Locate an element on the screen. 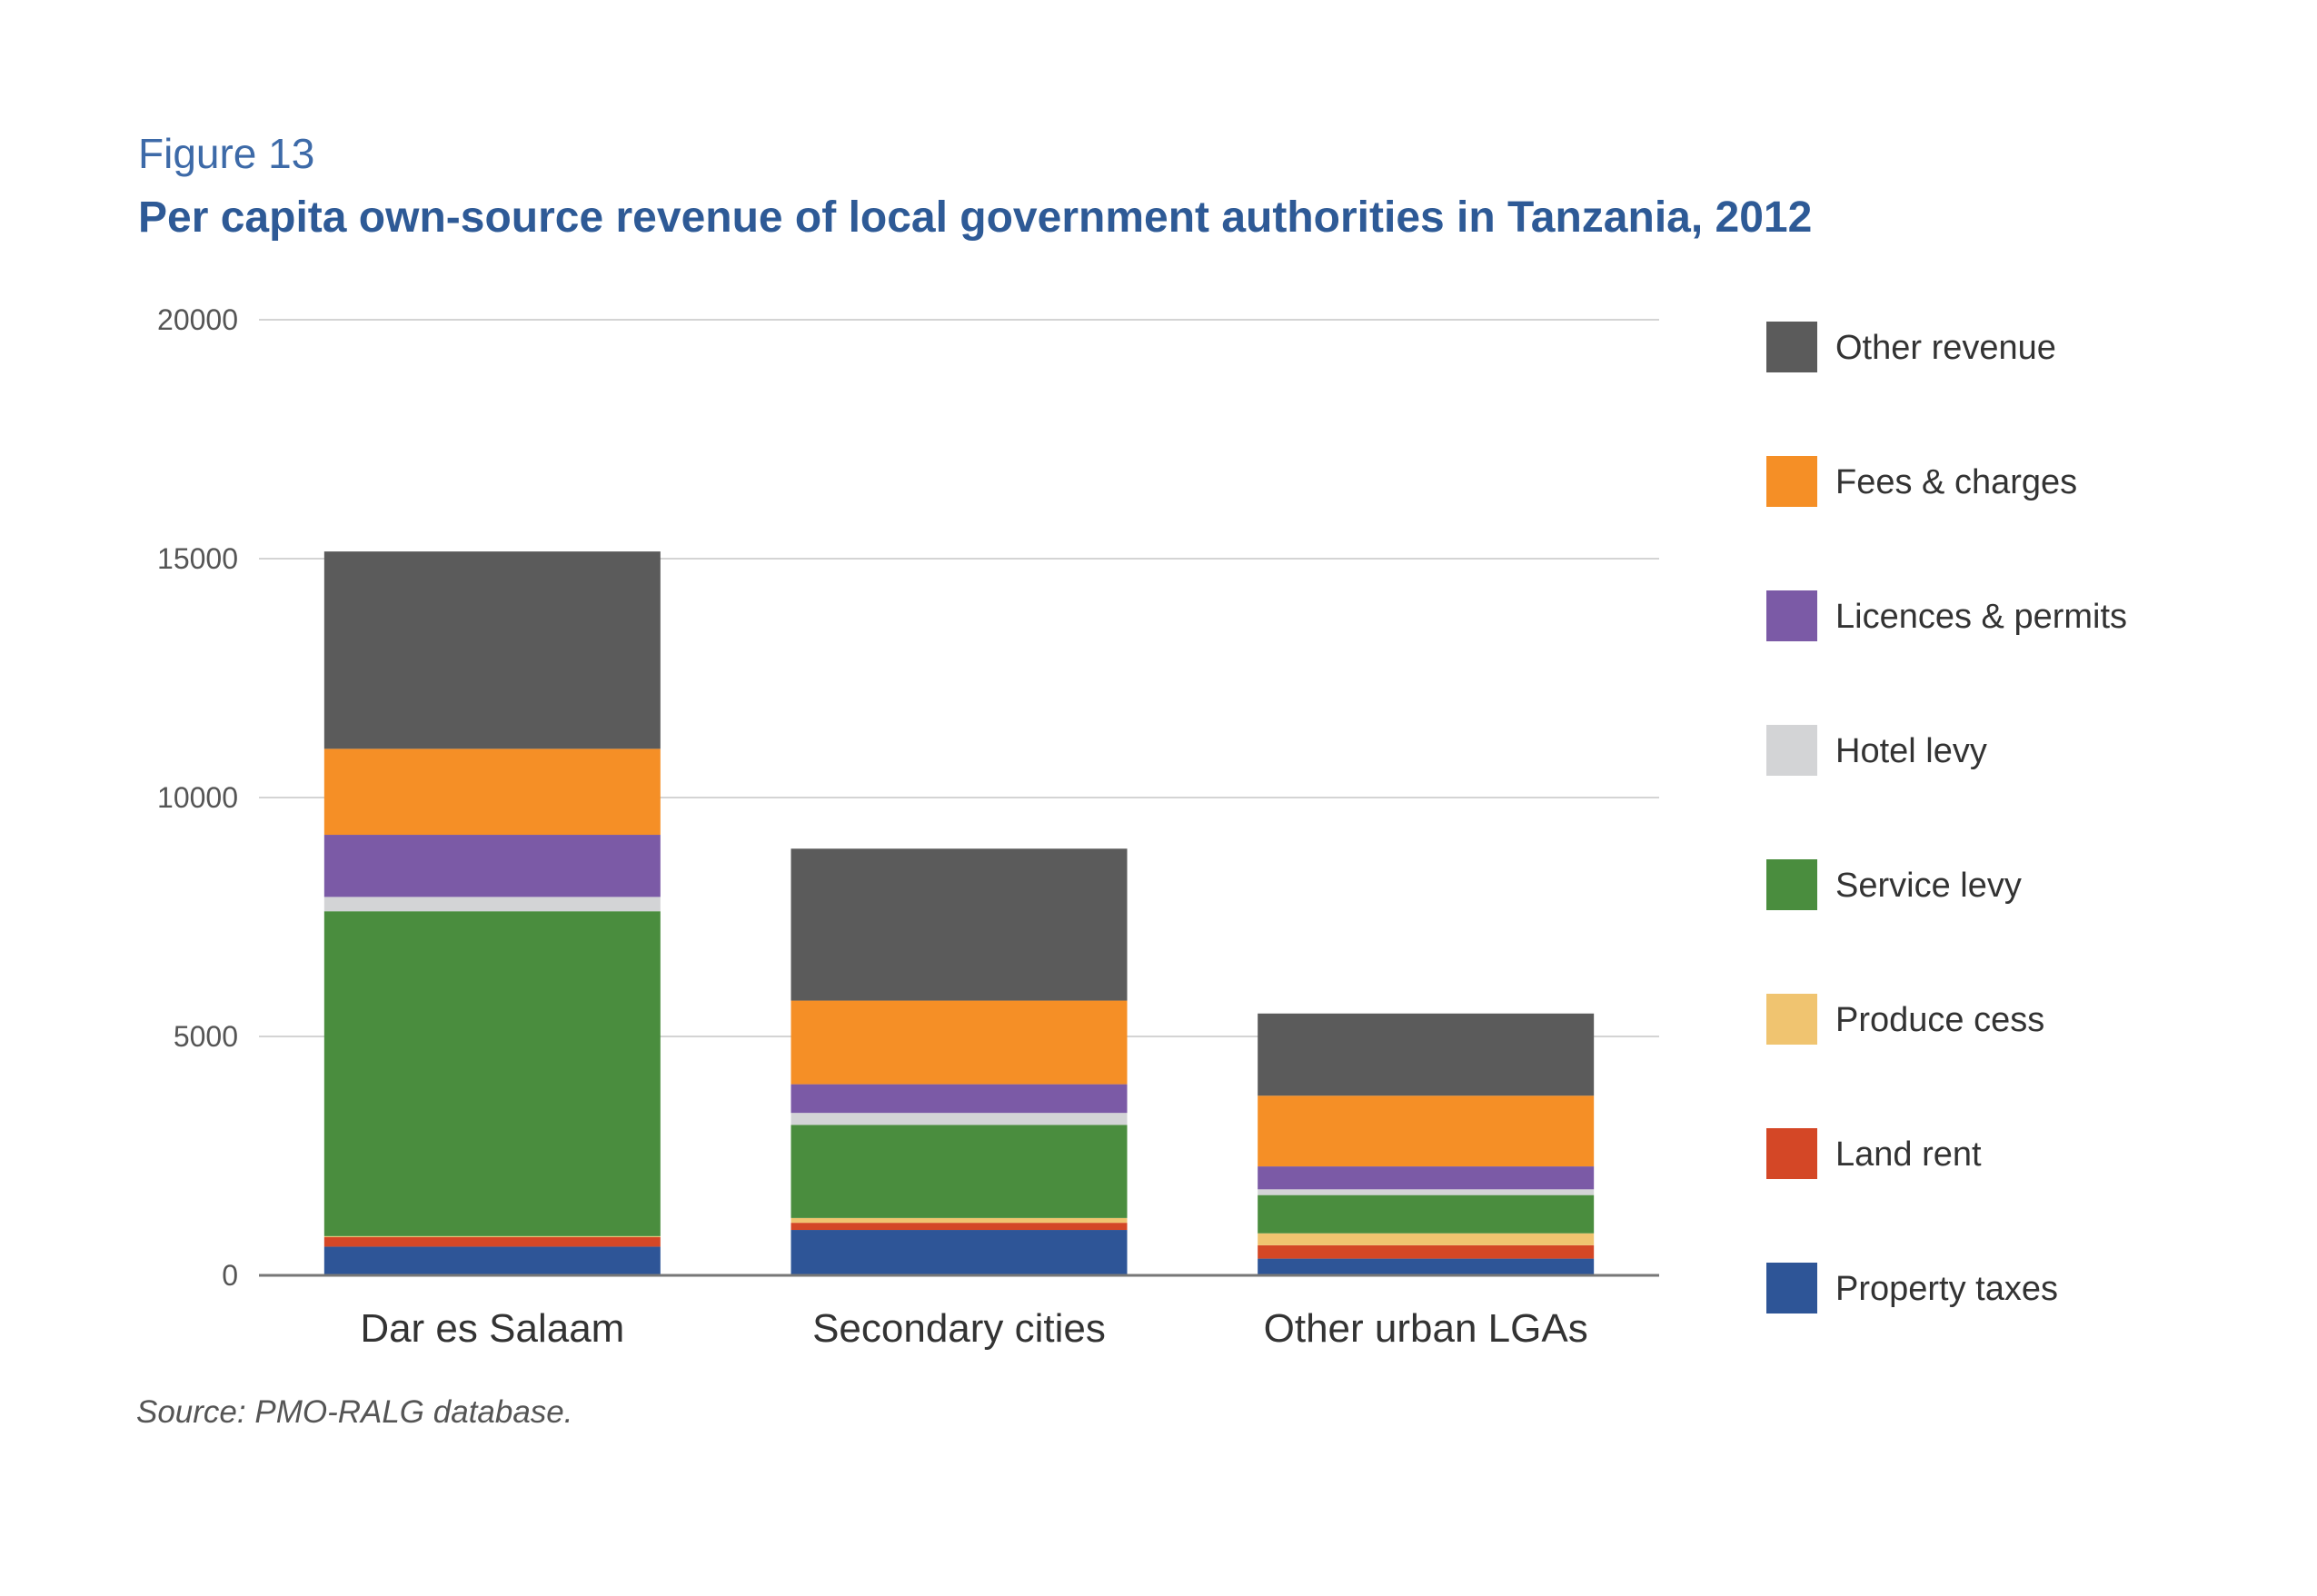  y-tick-label: 20000 is located at coordinates (197, 319).